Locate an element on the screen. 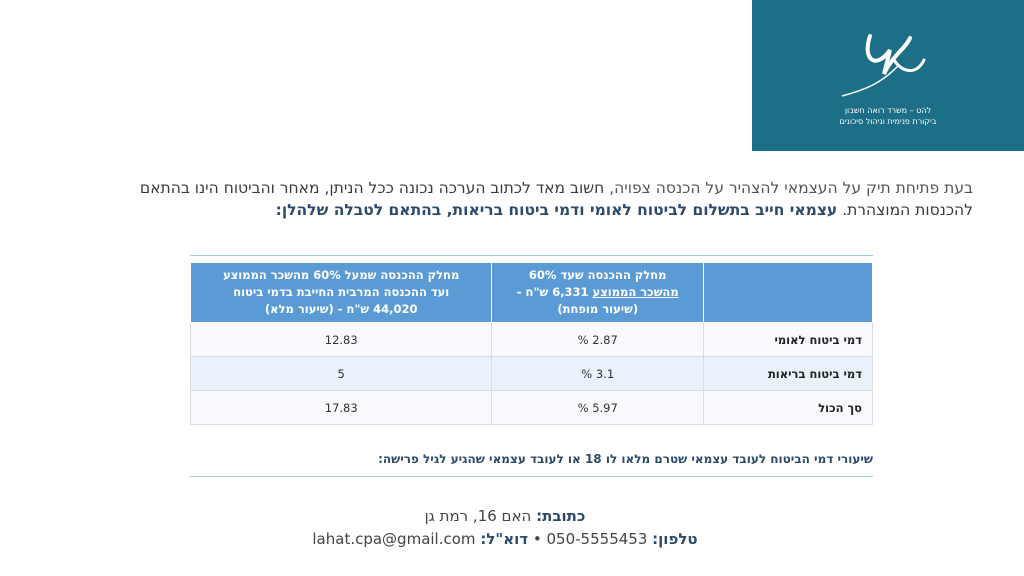 This screenshot has width=1024, height=576. logo-icon is located at coordinates (883, 65).